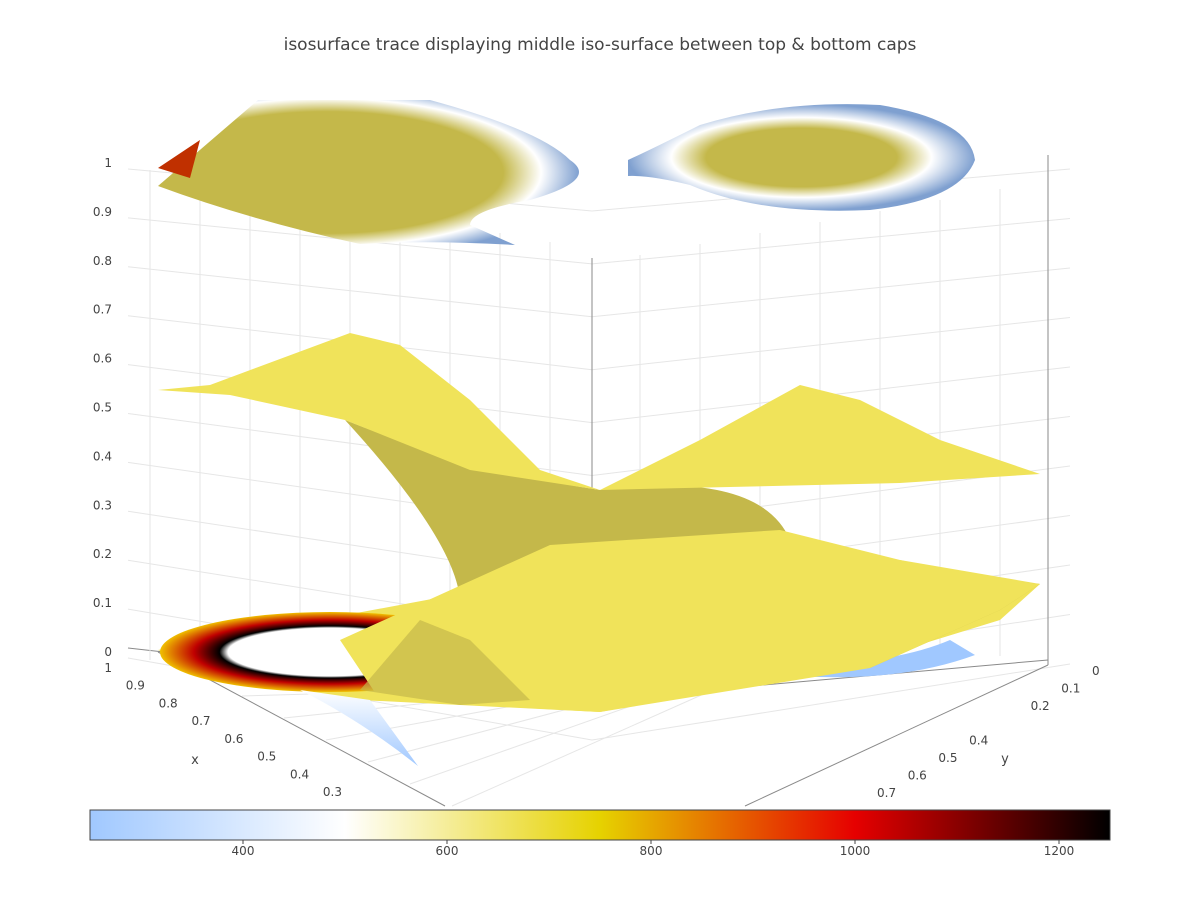 The image size is (1200, 900). I want to click on y-tick-label: 0.1, so click(1070, 688).